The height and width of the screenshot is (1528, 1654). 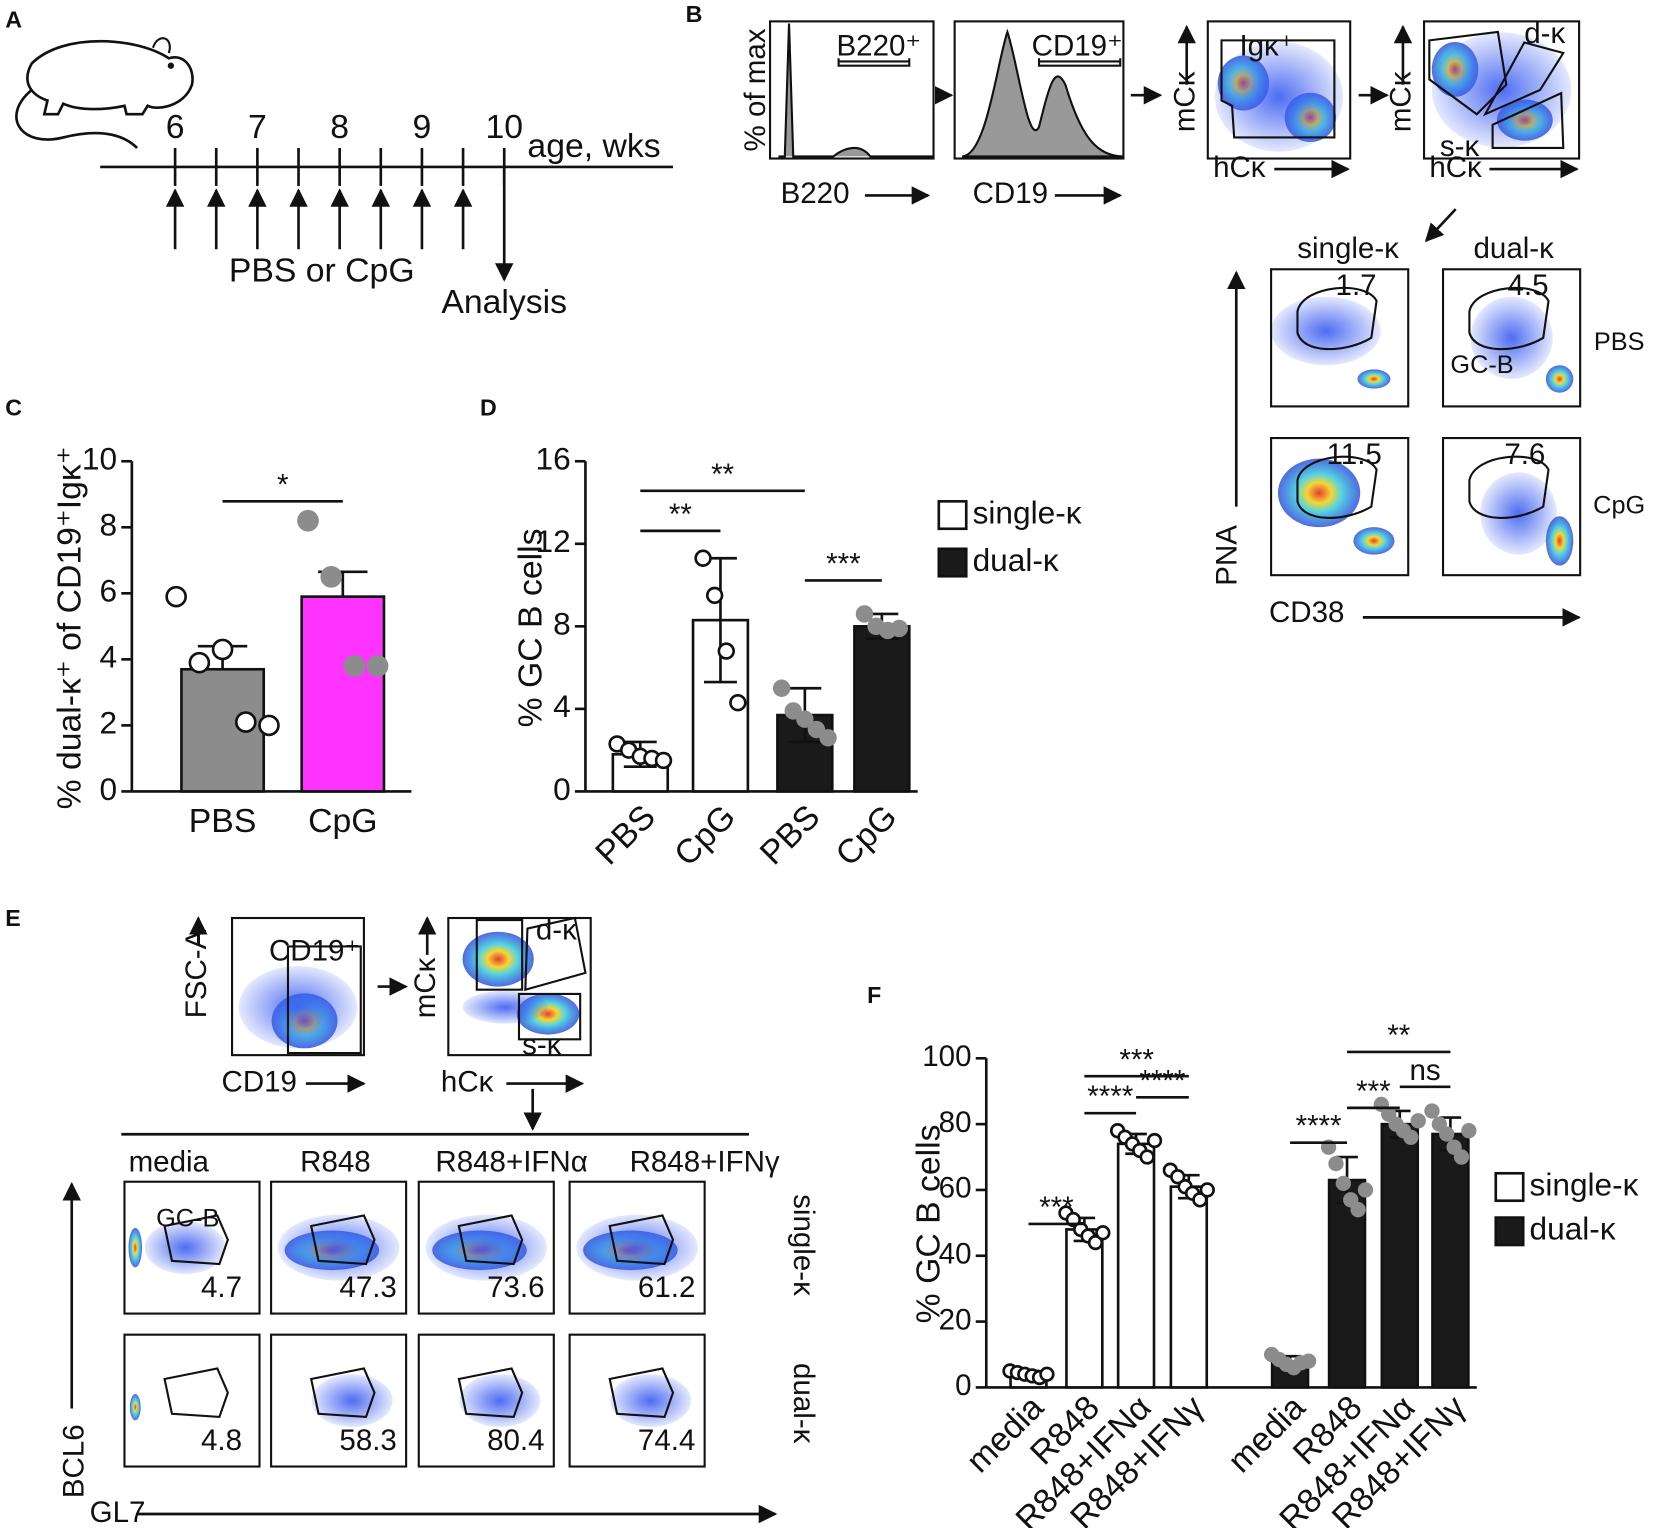 I want to click on endpoint-label: Analysis, so click(x=504, y=302).